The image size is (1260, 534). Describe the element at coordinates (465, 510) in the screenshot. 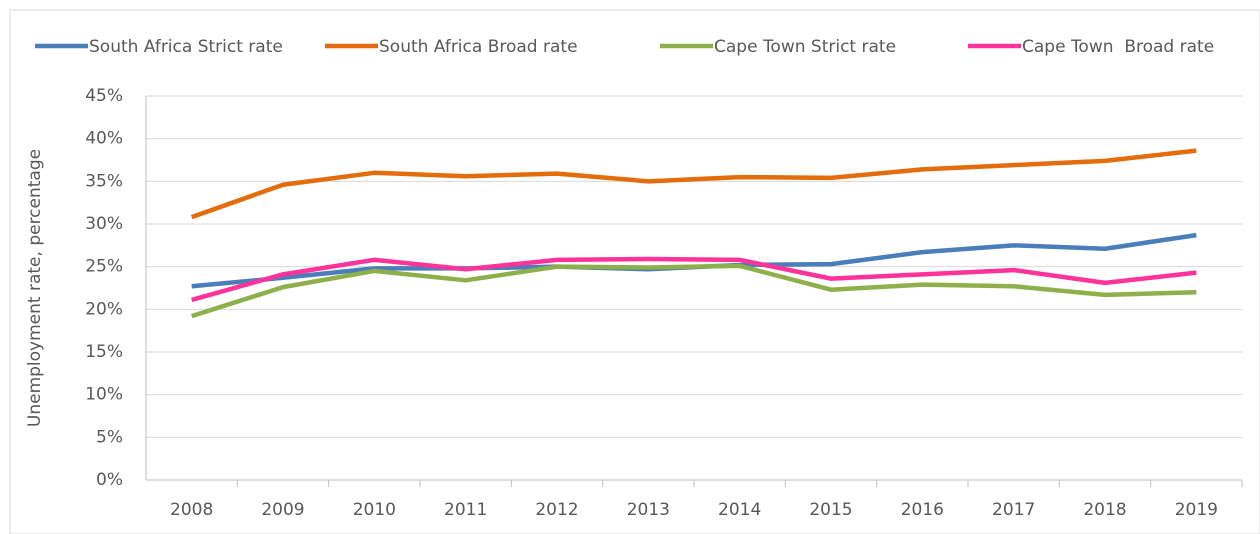

I see `x-tick-label: 2011` at that location.